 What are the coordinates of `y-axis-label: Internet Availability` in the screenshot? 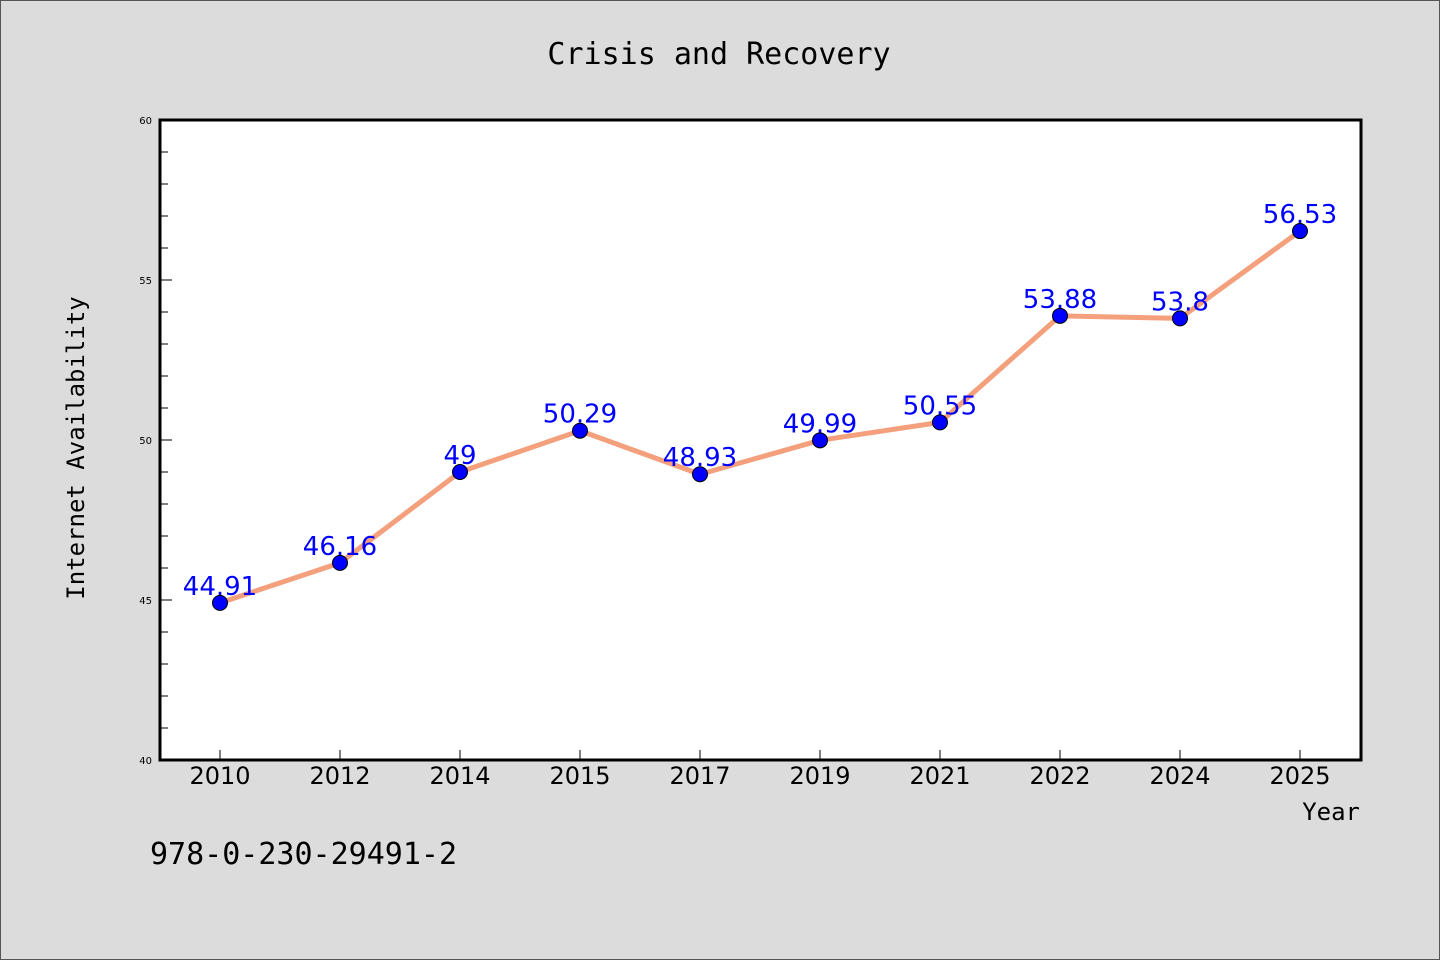 It's located at (76, 447).